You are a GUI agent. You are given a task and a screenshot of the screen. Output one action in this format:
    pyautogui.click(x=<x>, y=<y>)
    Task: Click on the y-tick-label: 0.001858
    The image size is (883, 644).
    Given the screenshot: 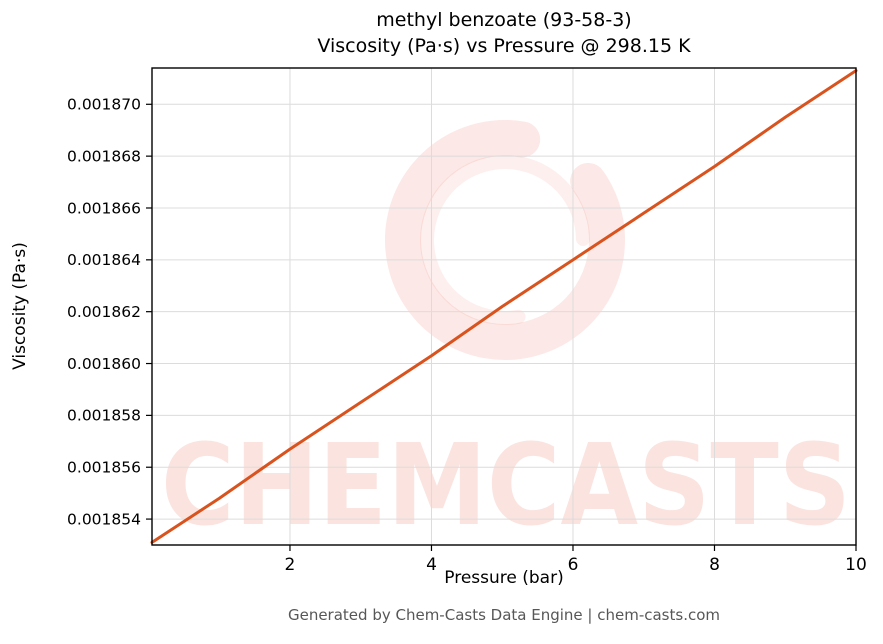 What is the action you would take?
    pyautogui.click(x=104, y=416)
    